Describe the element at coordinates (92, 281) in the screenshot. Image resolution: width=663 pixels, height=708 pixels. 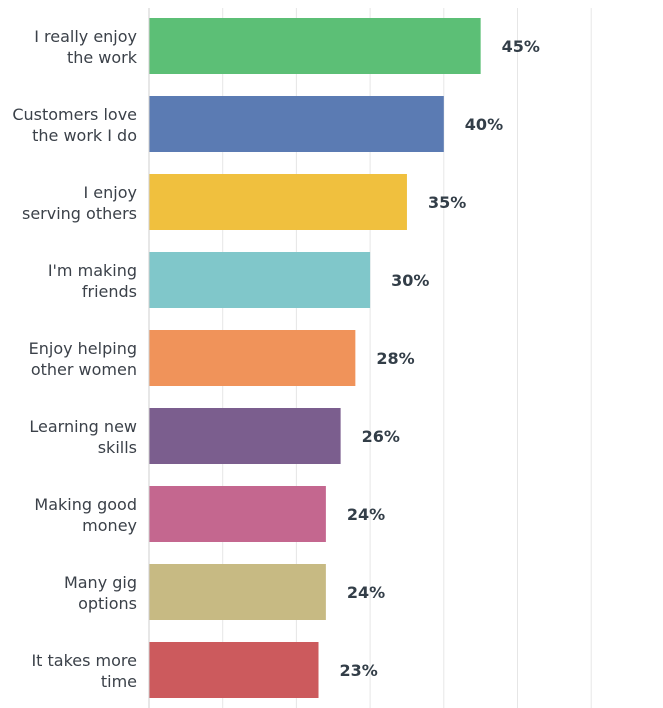
I see `category-label: I'm making friends` at that location.